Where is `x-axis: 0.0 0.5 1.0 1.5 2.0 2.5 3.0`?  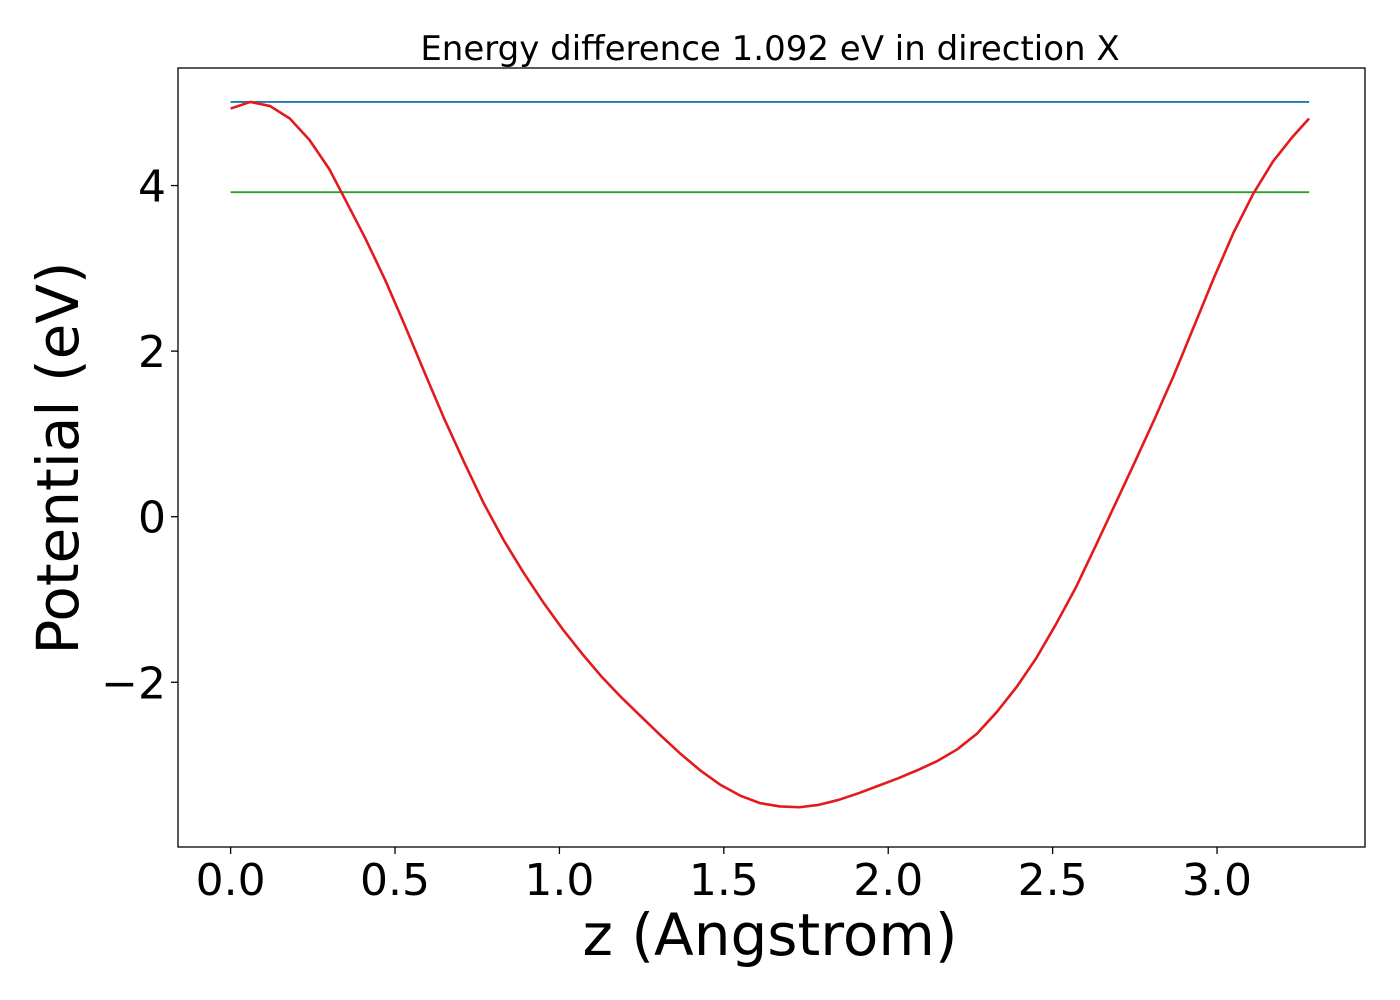
x-axis: 0.0 0.5 1.0 1.5 2.0 2.5 3.0 is located at coordinates (724, 876).